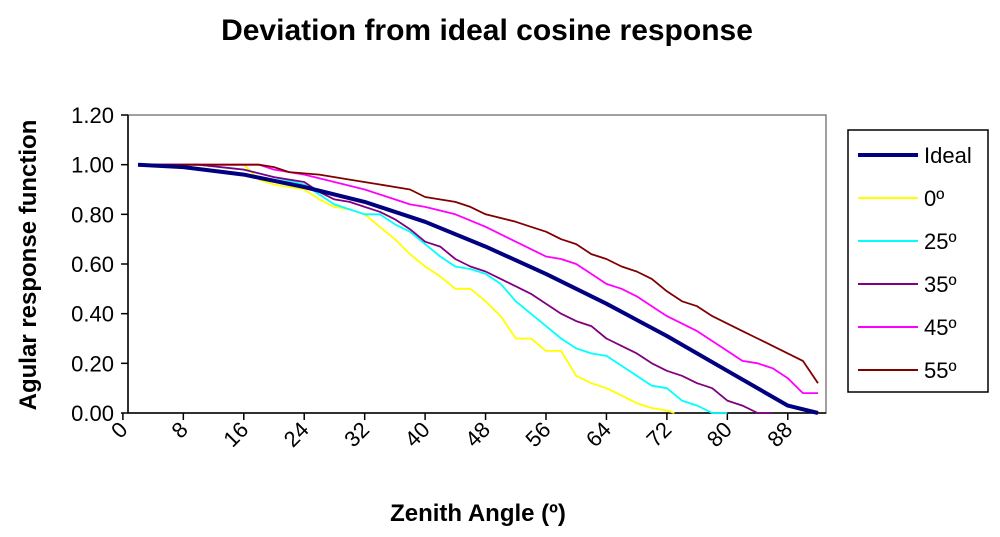 The image size is (1000, 537). Describe the element at coordinates (235, 434) in the screenshot. I see `x-tick-label: 16` at that location.